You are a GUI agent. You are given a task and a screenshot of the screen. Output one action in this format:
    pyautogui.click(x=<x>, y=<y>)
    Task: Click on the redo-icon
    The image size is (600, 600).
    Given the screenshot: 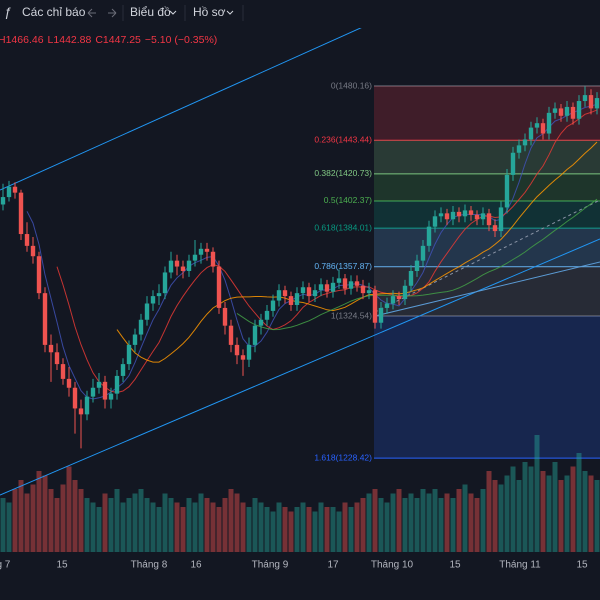 What is the action you would take?
    pyautogui.click(x=112, y=13)
    